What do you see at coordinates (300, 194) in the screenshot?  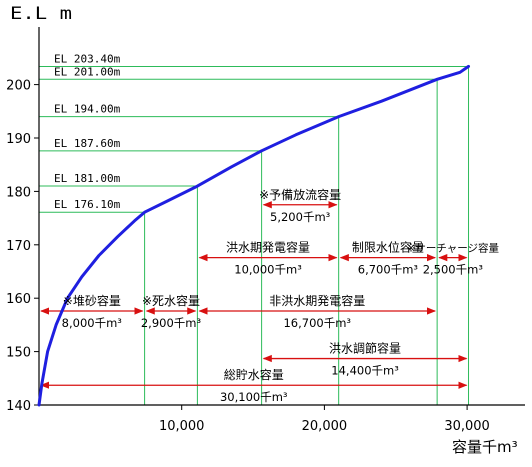 I see `annotation-title: ※予備放流容量` at bounding box center [300, 194].